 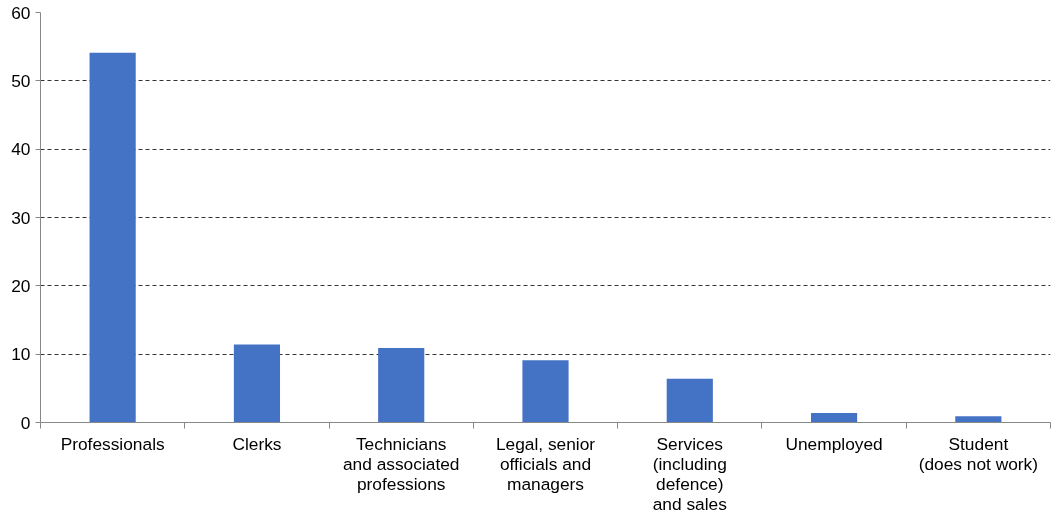 What do you see at coordinates (690, 473) in the screenshot?
I see `x-tick-label: Services (including defence) and sales` at bounding box center [690, 473].